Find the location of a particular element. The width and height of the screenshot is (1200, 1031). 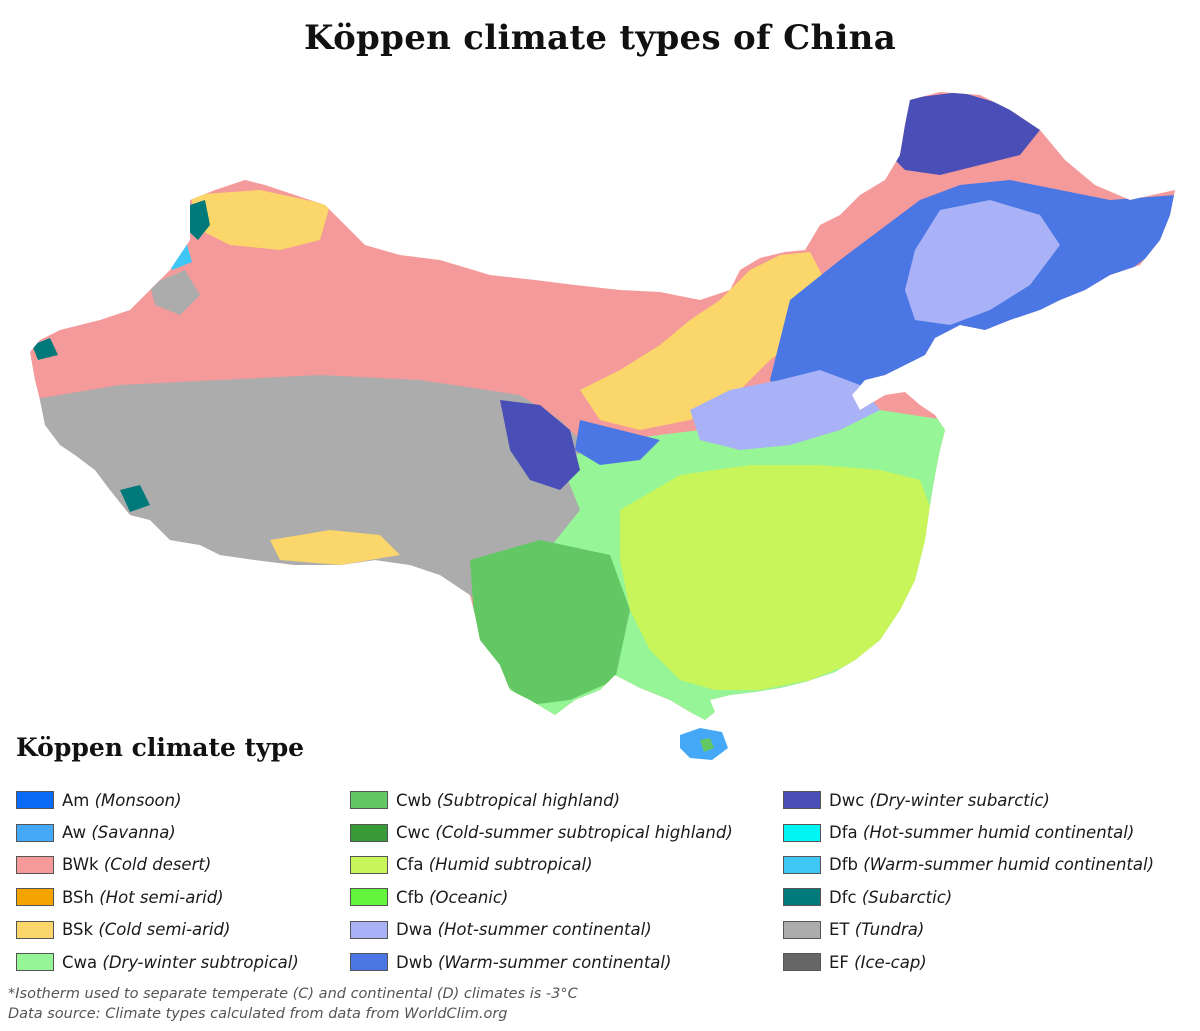

swatch-am is located at coordinates (35, 800).